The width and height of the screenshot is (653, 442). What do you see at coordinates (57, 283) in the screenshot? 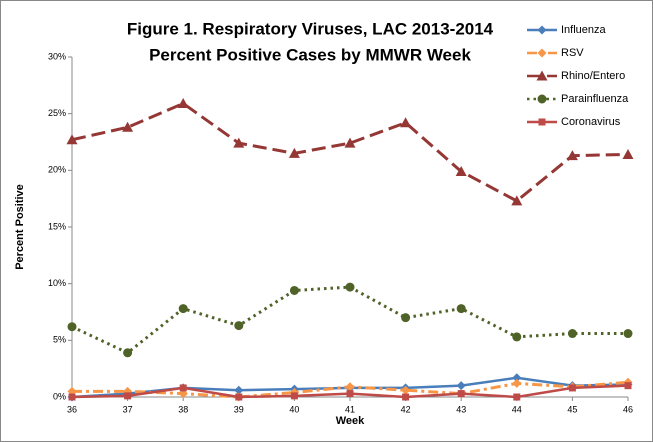
I see `y-tick-label: 10%` at bounding box center [57, 283].